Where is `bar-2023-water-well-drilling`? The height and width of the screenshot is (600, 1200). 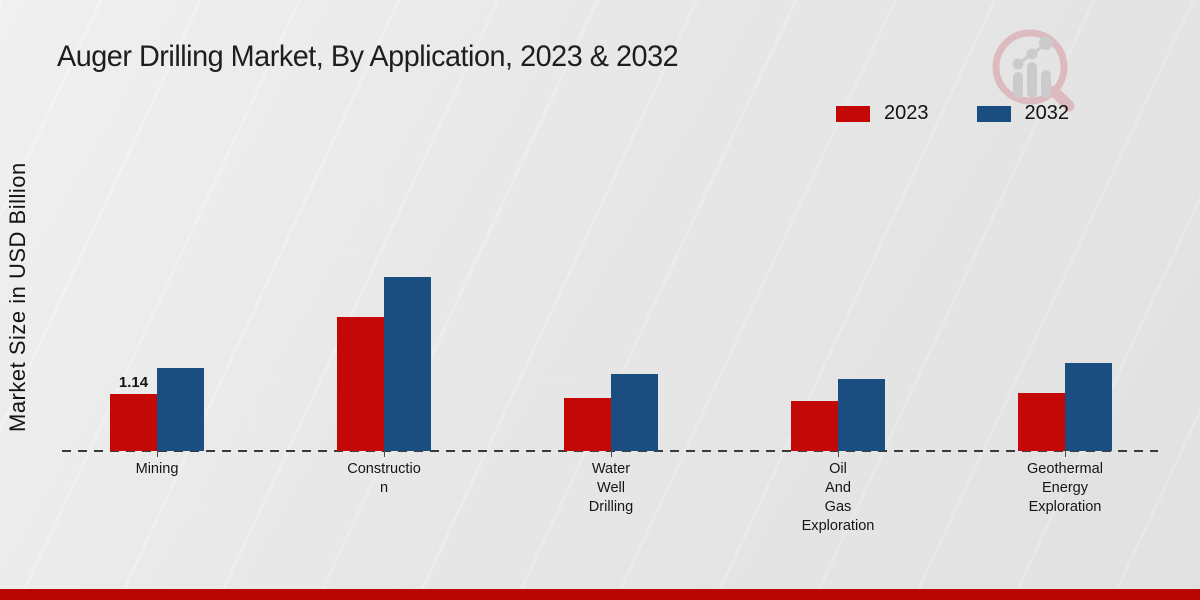
bar-2023-water-well-drilling is located at coordinates (587, 424).